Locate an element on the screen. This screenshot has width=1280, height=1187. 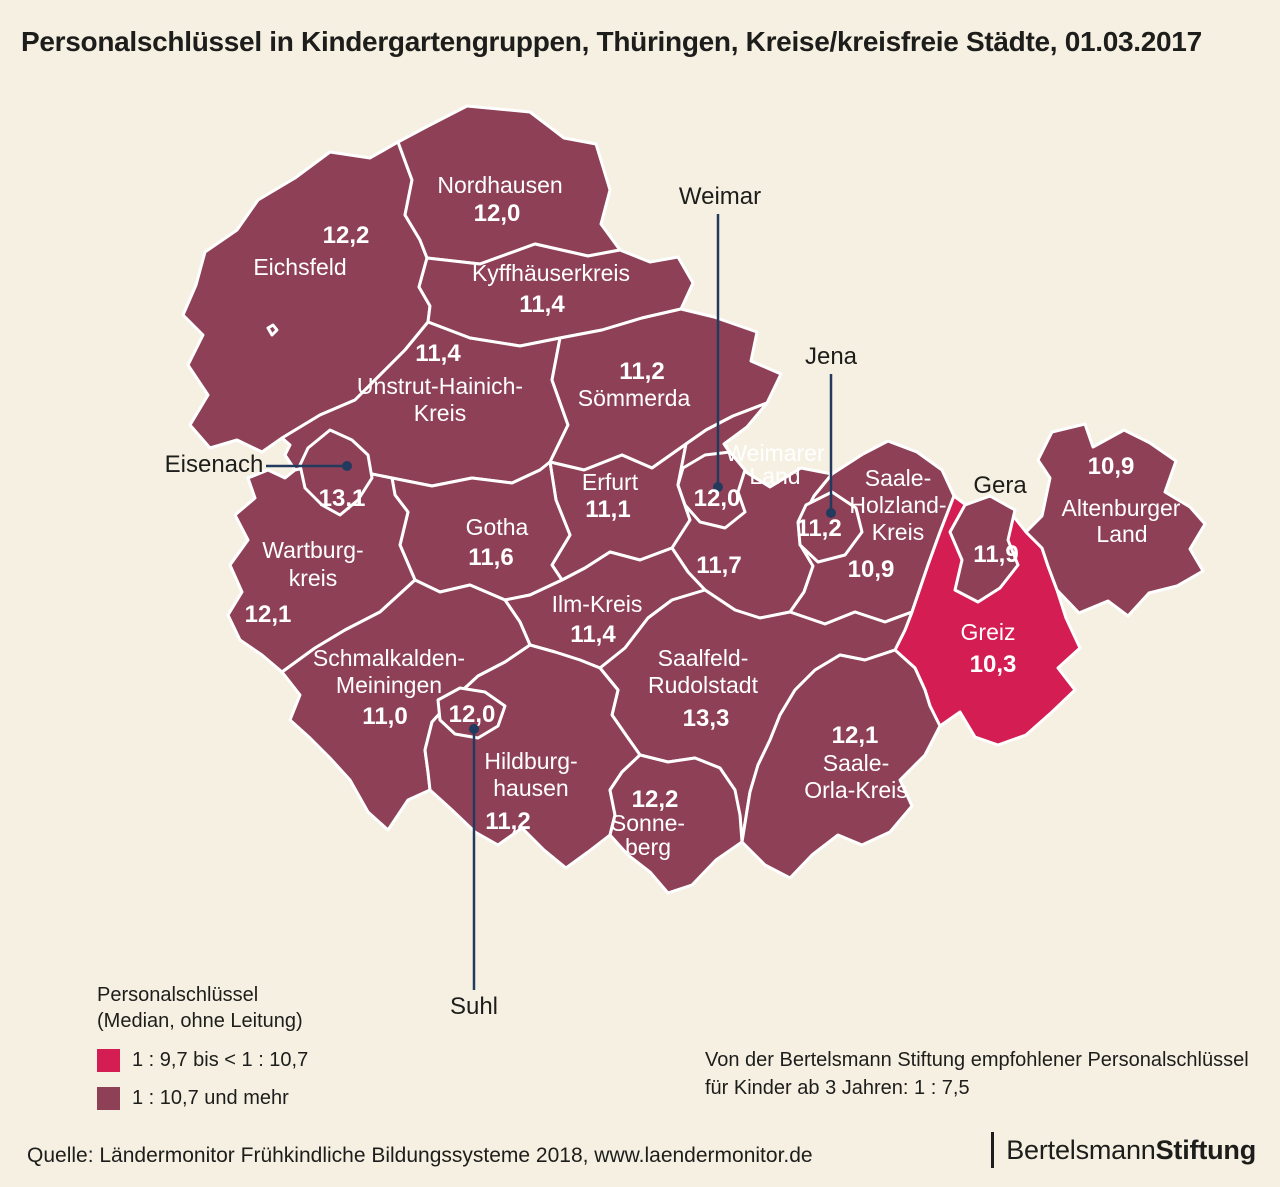
callout-label-weimar: Weimar is located at coordinates (720, 196).